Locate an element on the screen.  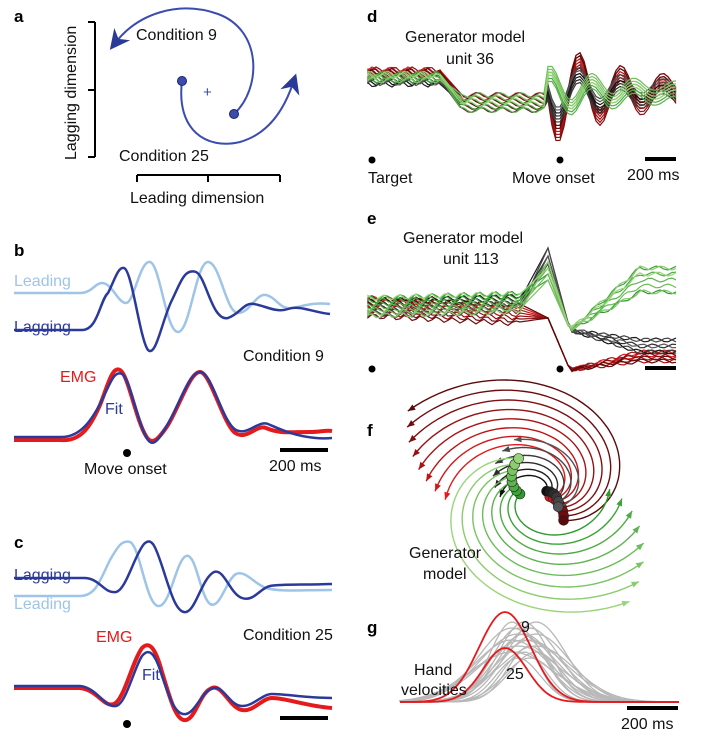
panel-d-target-marker is located at coordinates (372, 160).